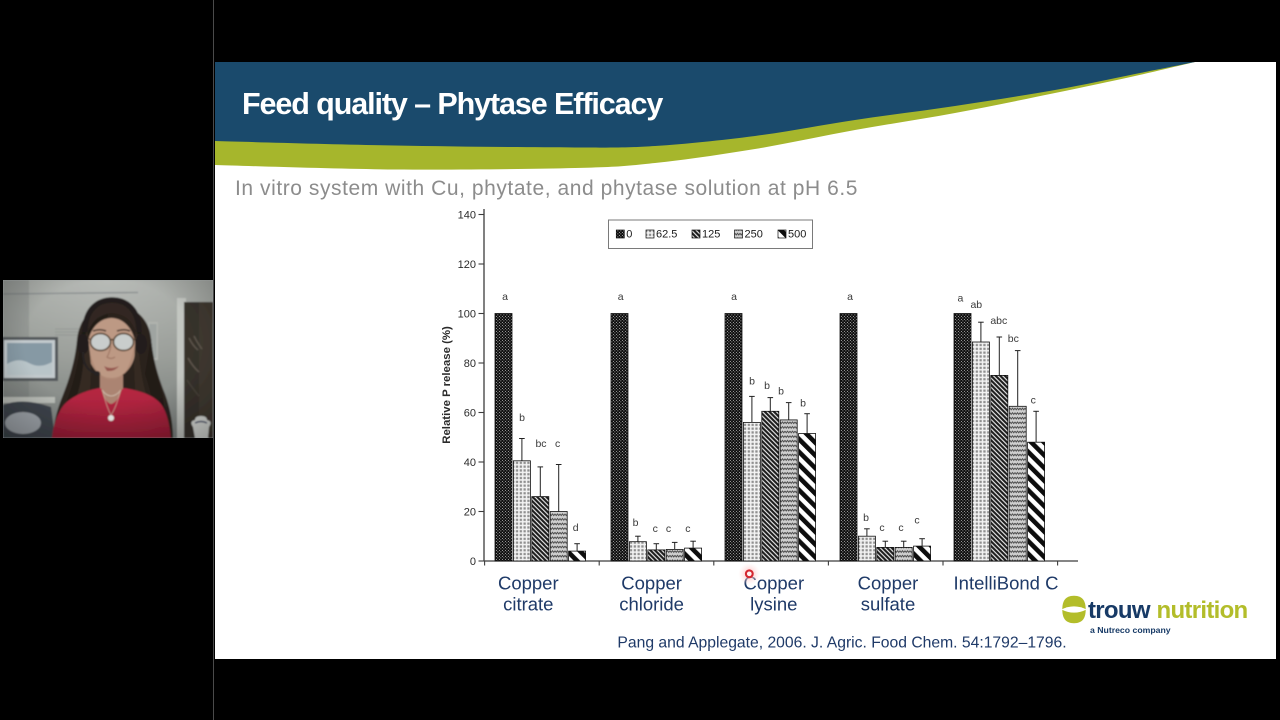 The height and width of the screenshot is (720, 1280). Describe the element at coordinates (1130, 630) in the screenshot. I see `svg-text: a Nutreco company` at that location.